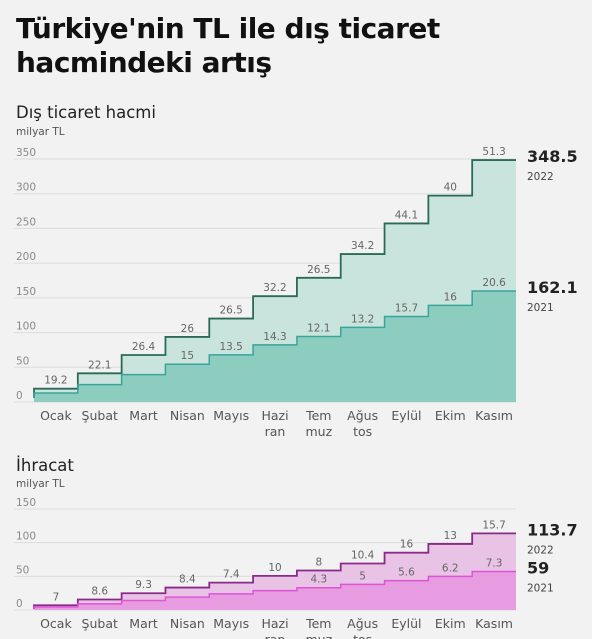 This screenshot has height=639, width=592. What do you see at coordinates (45, 465) in the screenshot?
I see `export-chart-title: İhracat` at bounding box center [45, 465].